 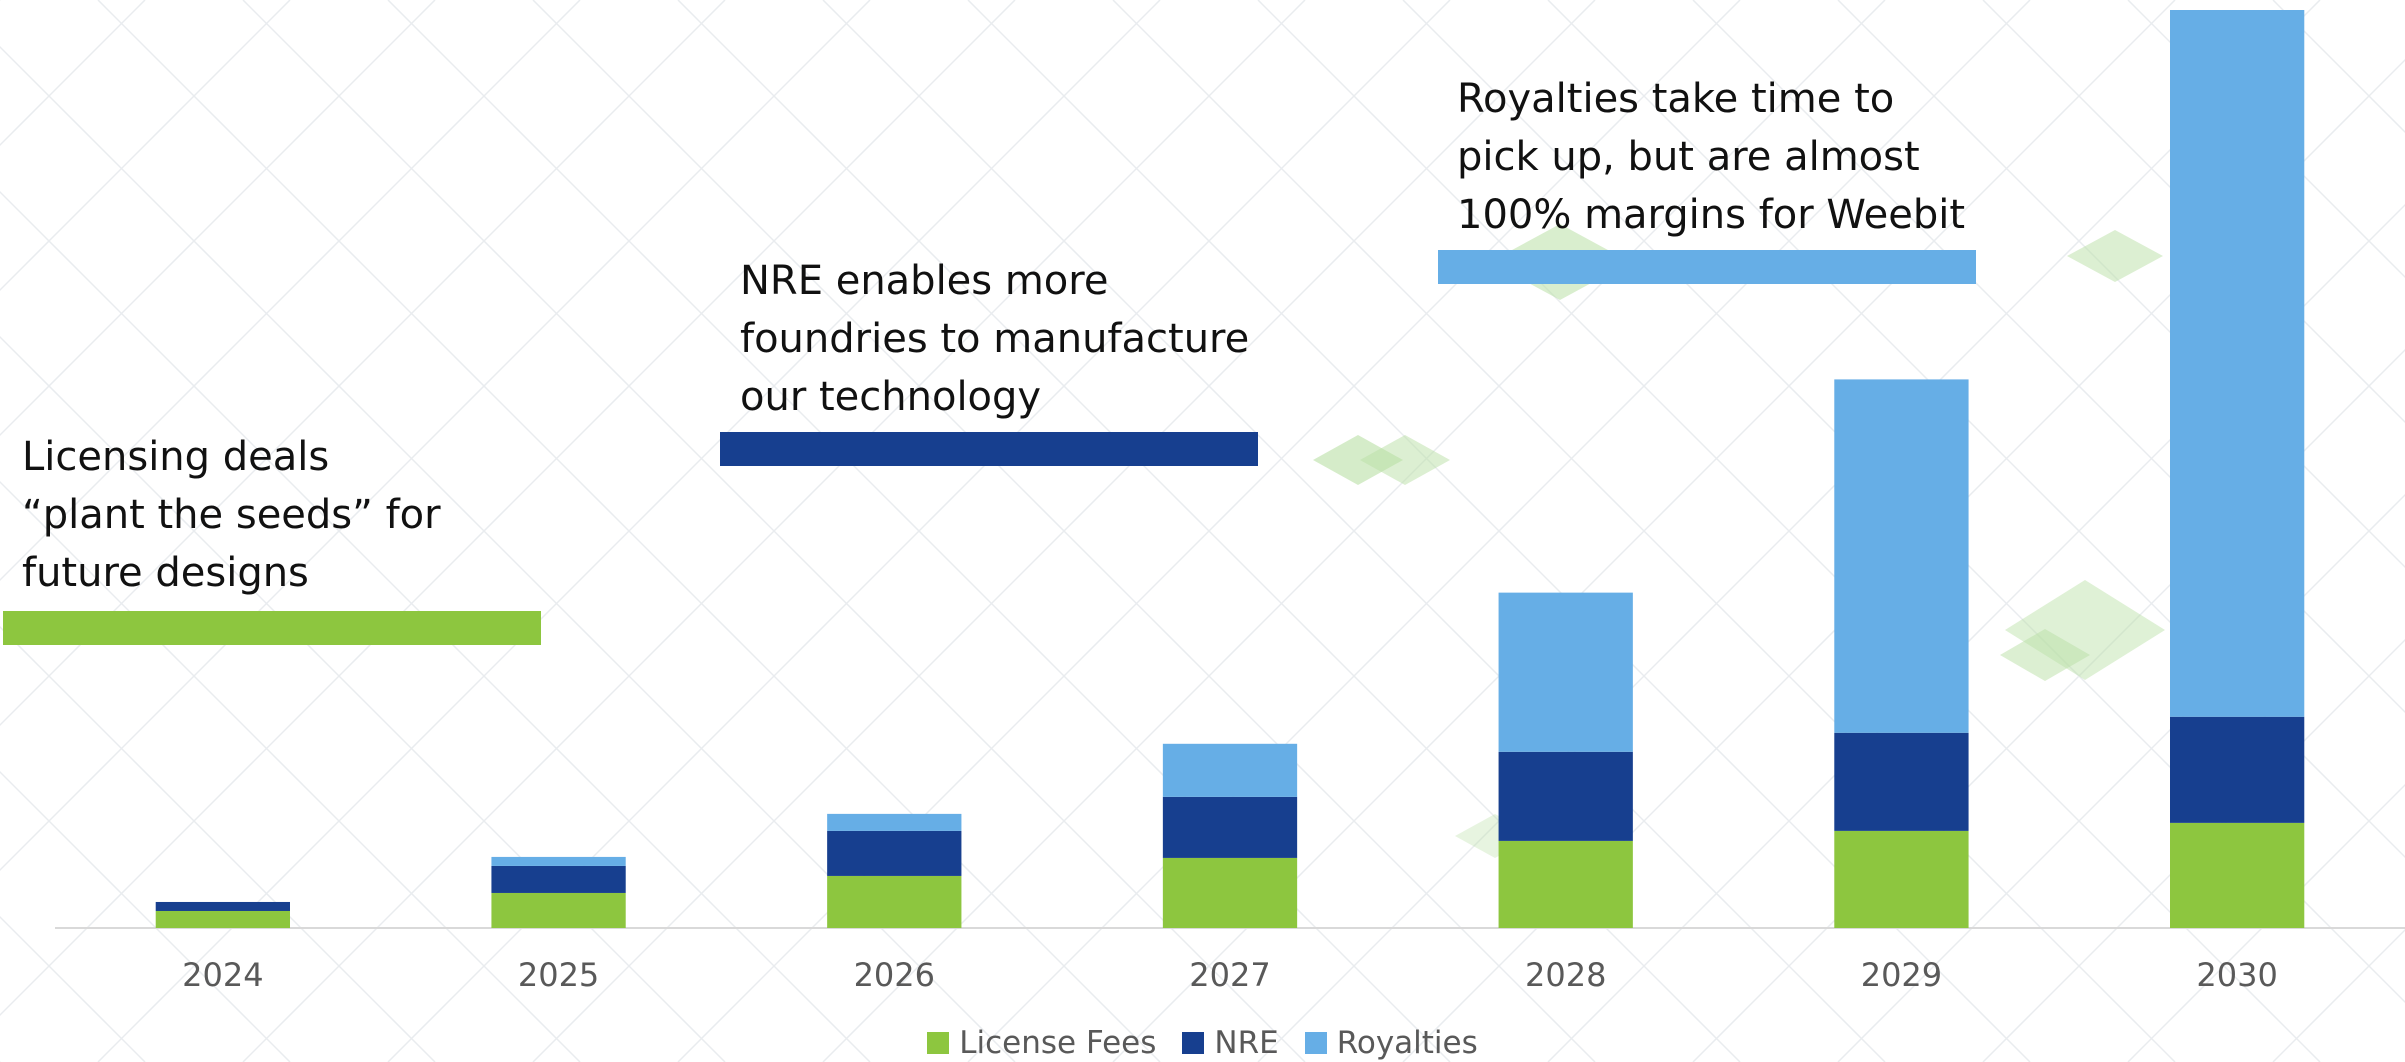 I want to click on bar-nre-2027, so click(x=1230, y=827).